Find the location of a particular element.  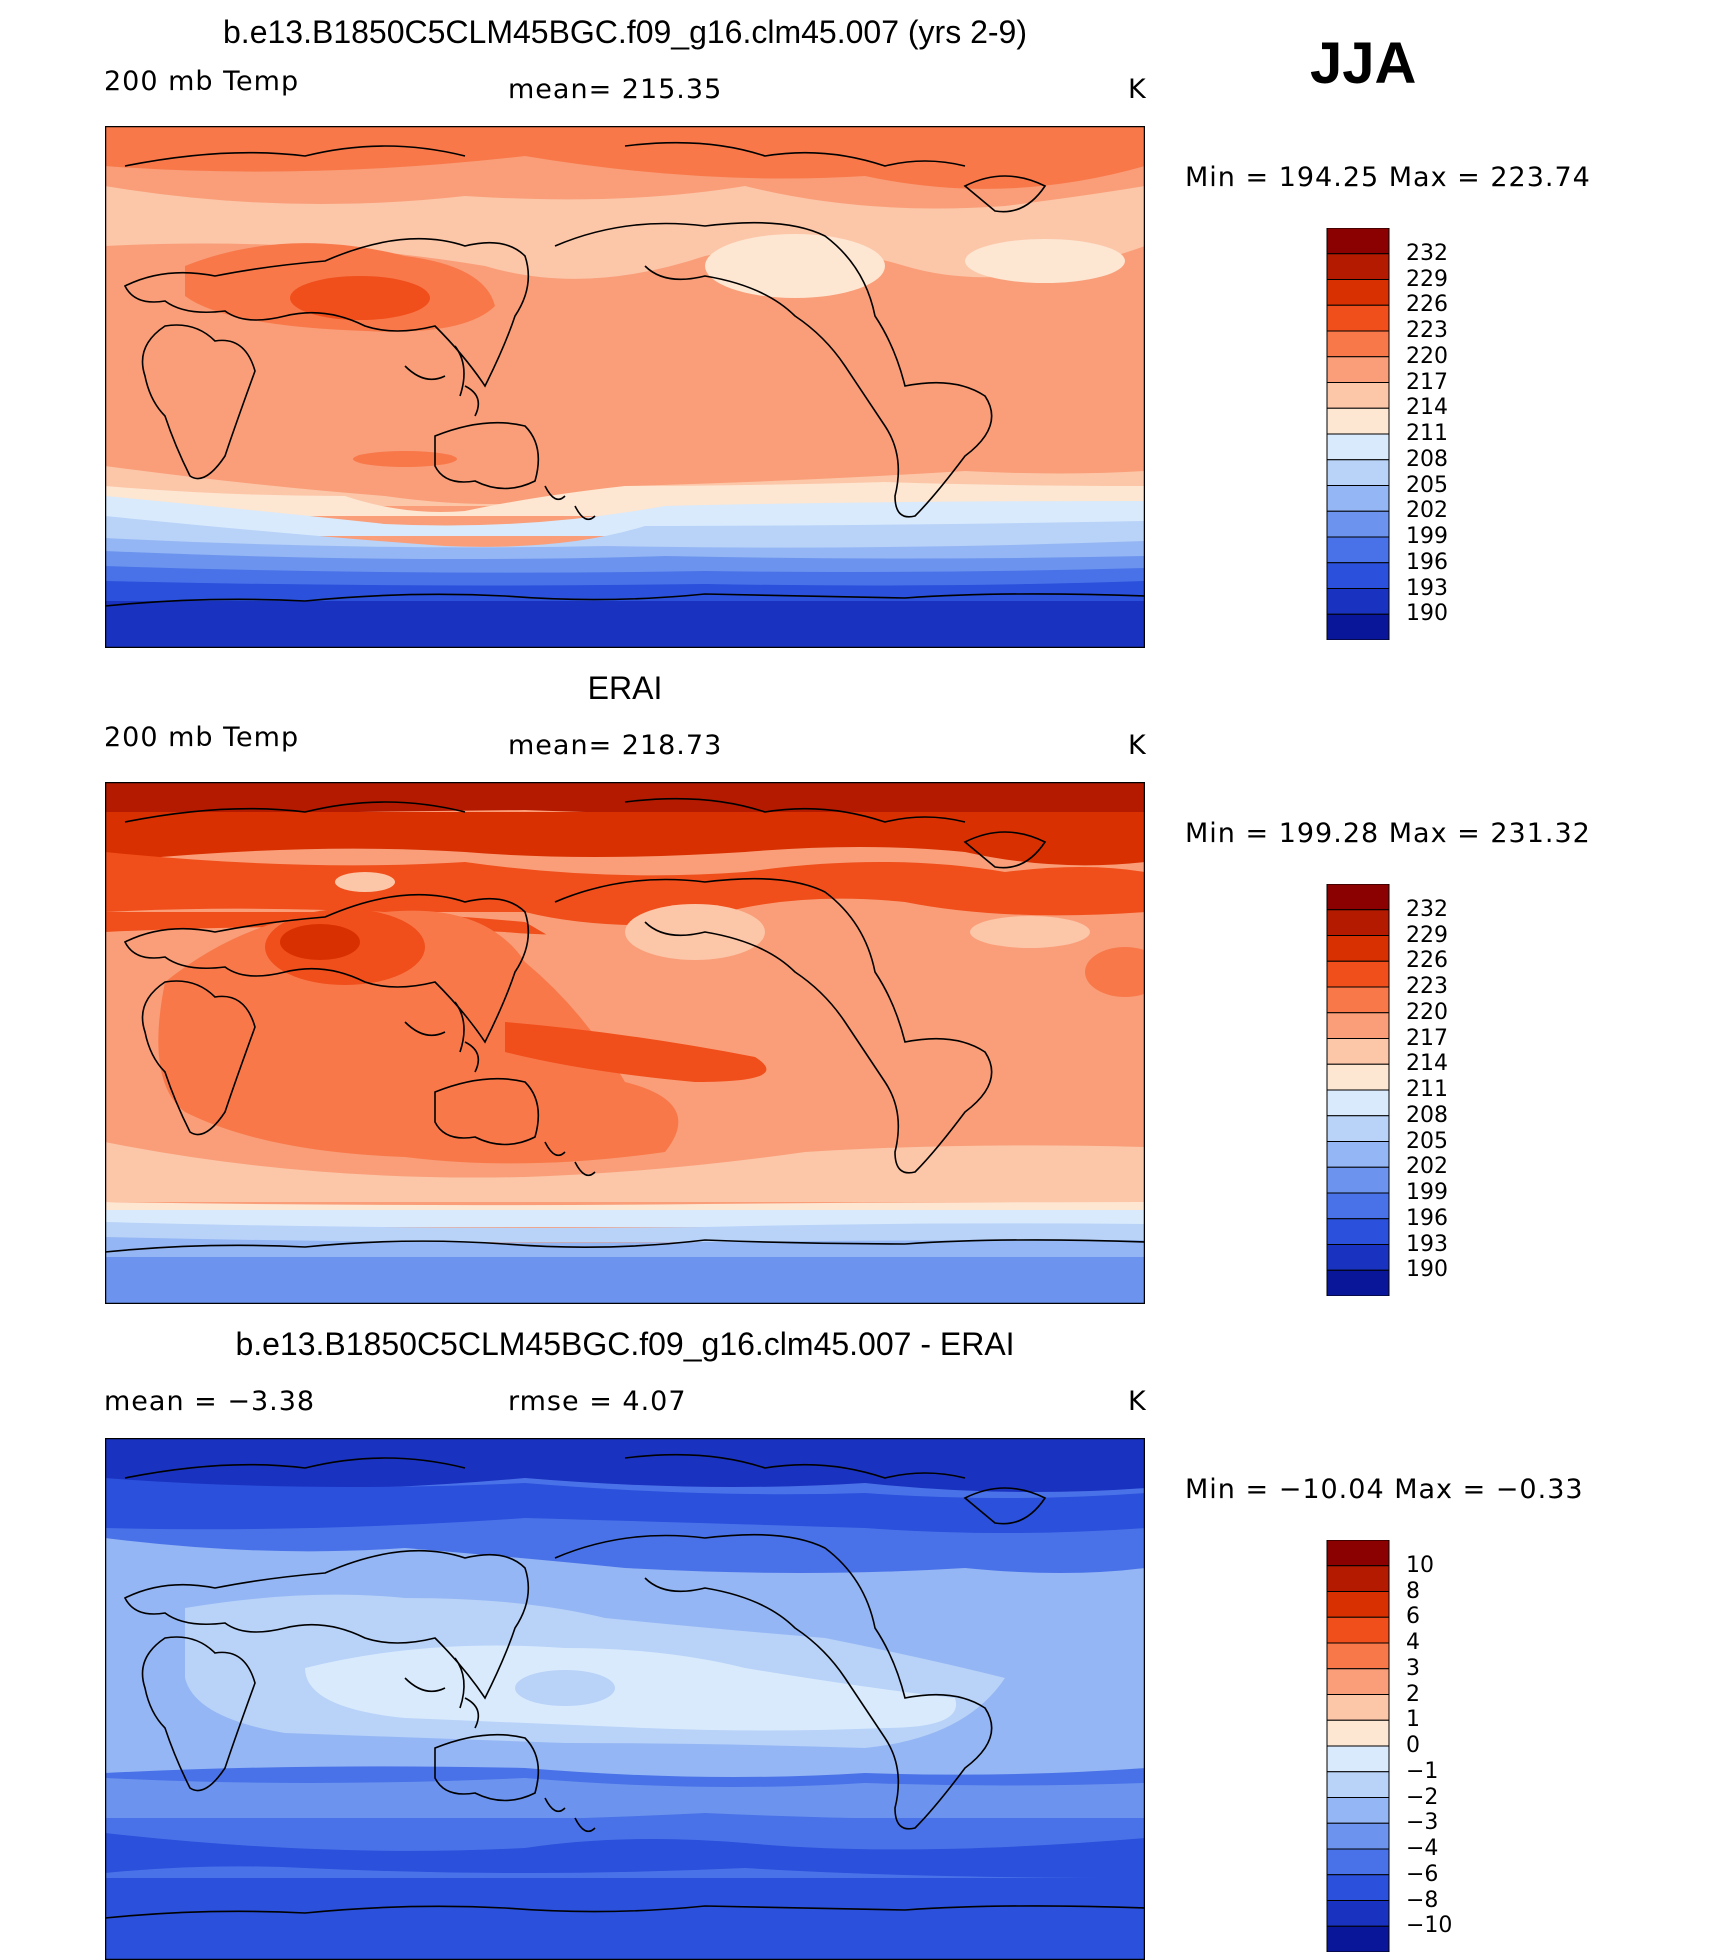

colorbar-tick-label: −2 is located at coordinates (1422, 1797).